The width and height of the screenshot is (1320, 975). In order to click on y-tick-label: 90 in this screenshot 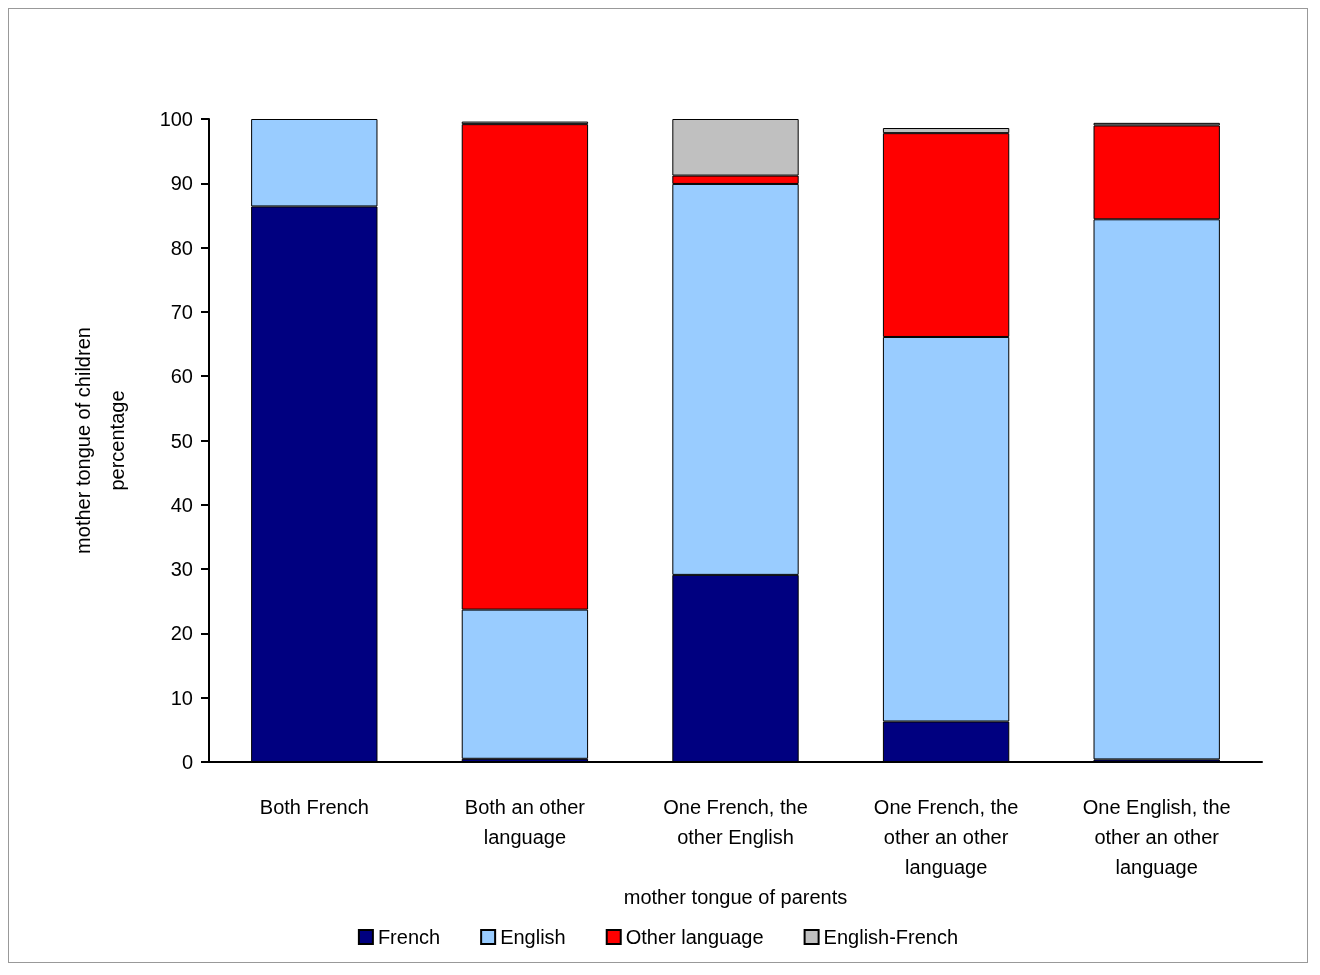, I will do `click(181, 183)`.